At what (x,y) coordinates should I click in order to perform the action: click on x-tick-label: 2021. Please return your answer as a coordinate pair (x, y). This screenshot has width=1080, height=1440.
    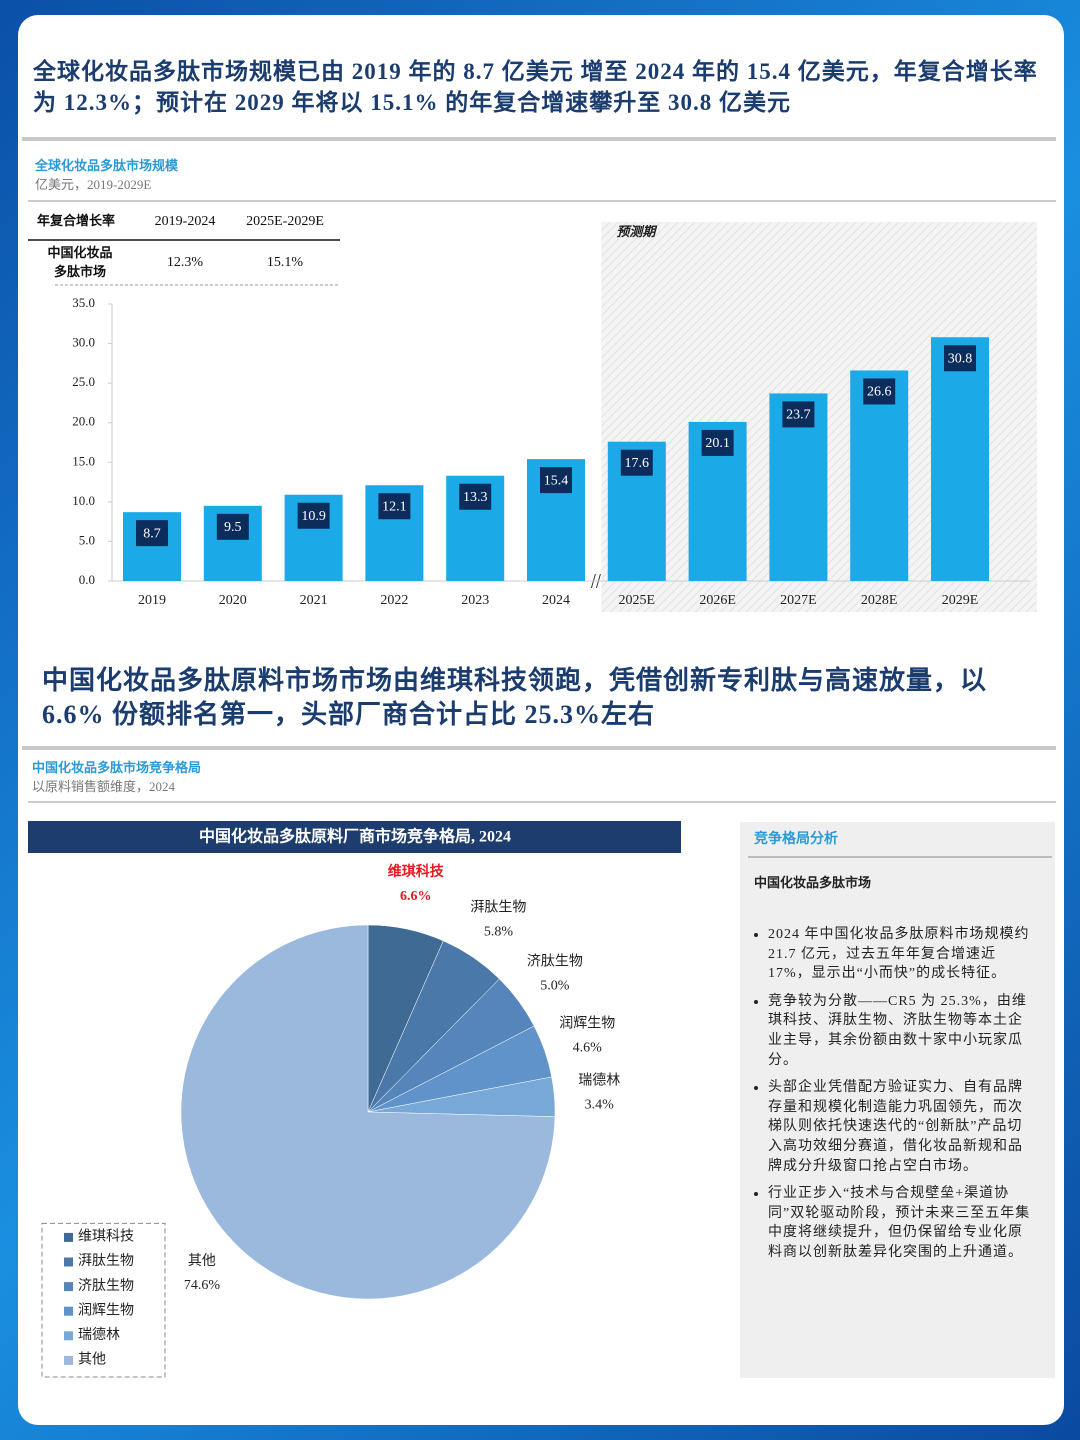
    Looking at the image, I should click on (314, 600).